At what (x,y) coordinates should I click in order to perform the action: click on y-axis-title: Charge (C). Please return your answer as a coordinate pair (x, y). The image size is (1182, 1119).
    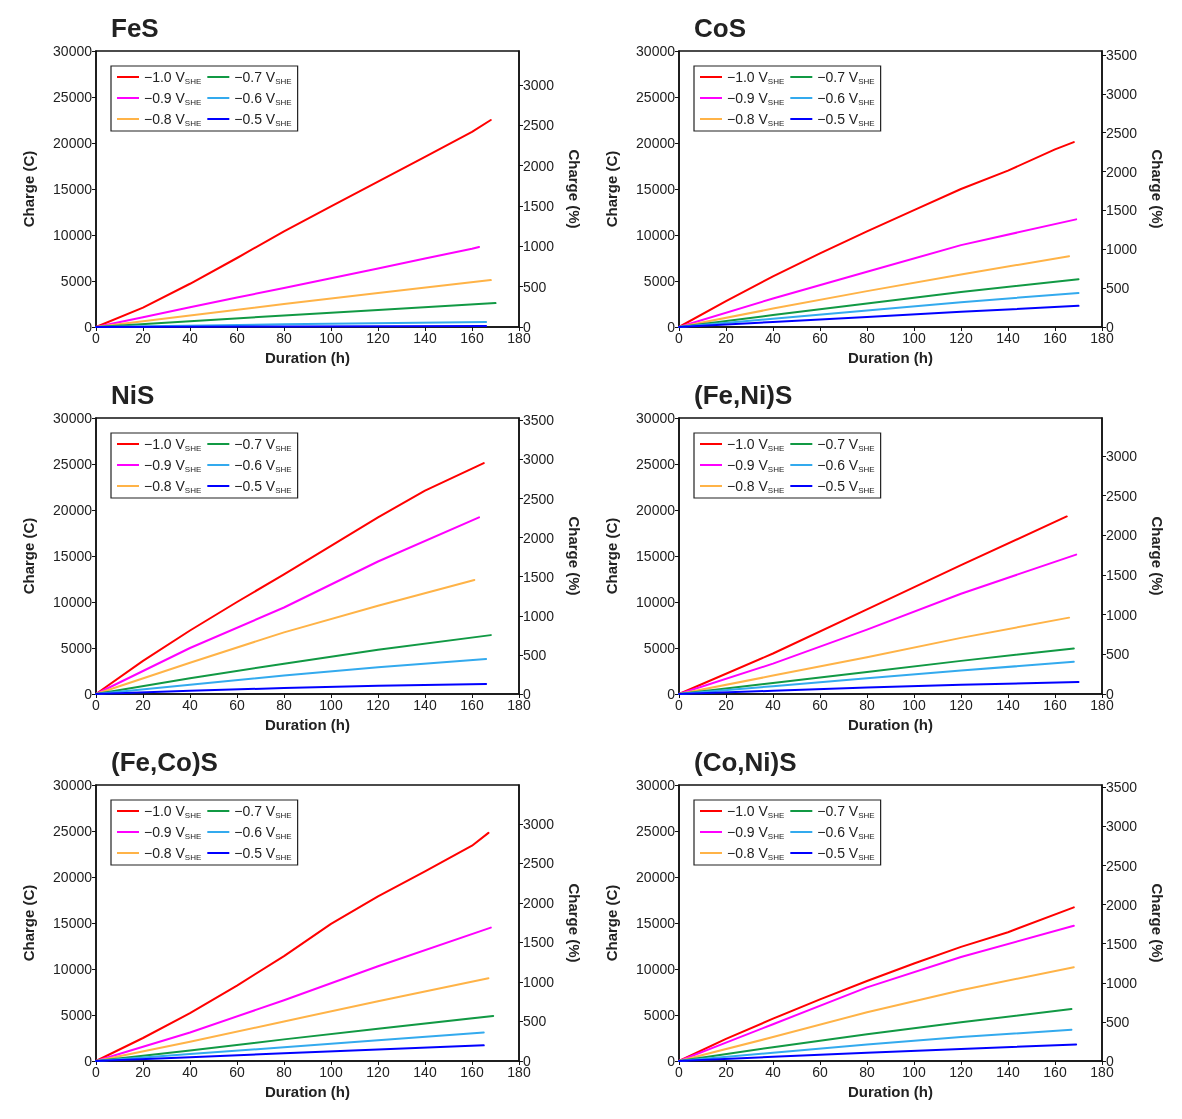
    Looking at the image, I should click on (28, 923).